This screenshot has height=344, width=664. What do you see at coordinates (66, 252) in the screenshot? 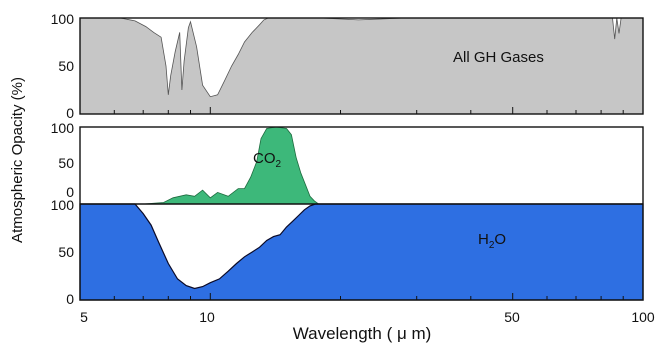
I see `bot-ytick-50: 50` at bounding box center [66, 252].